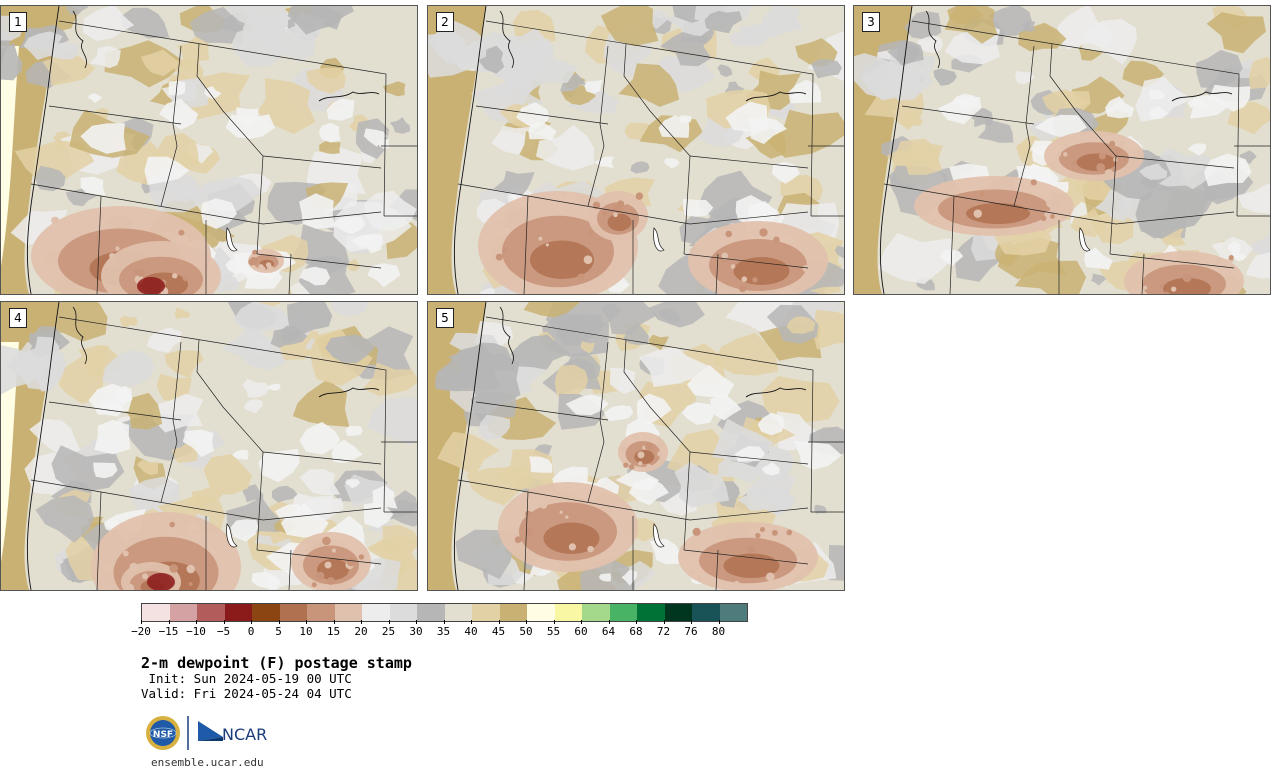 This screenshot has height=773, width=1280. I want to click on colorbar-tick-label: 72, so click(663, 631).